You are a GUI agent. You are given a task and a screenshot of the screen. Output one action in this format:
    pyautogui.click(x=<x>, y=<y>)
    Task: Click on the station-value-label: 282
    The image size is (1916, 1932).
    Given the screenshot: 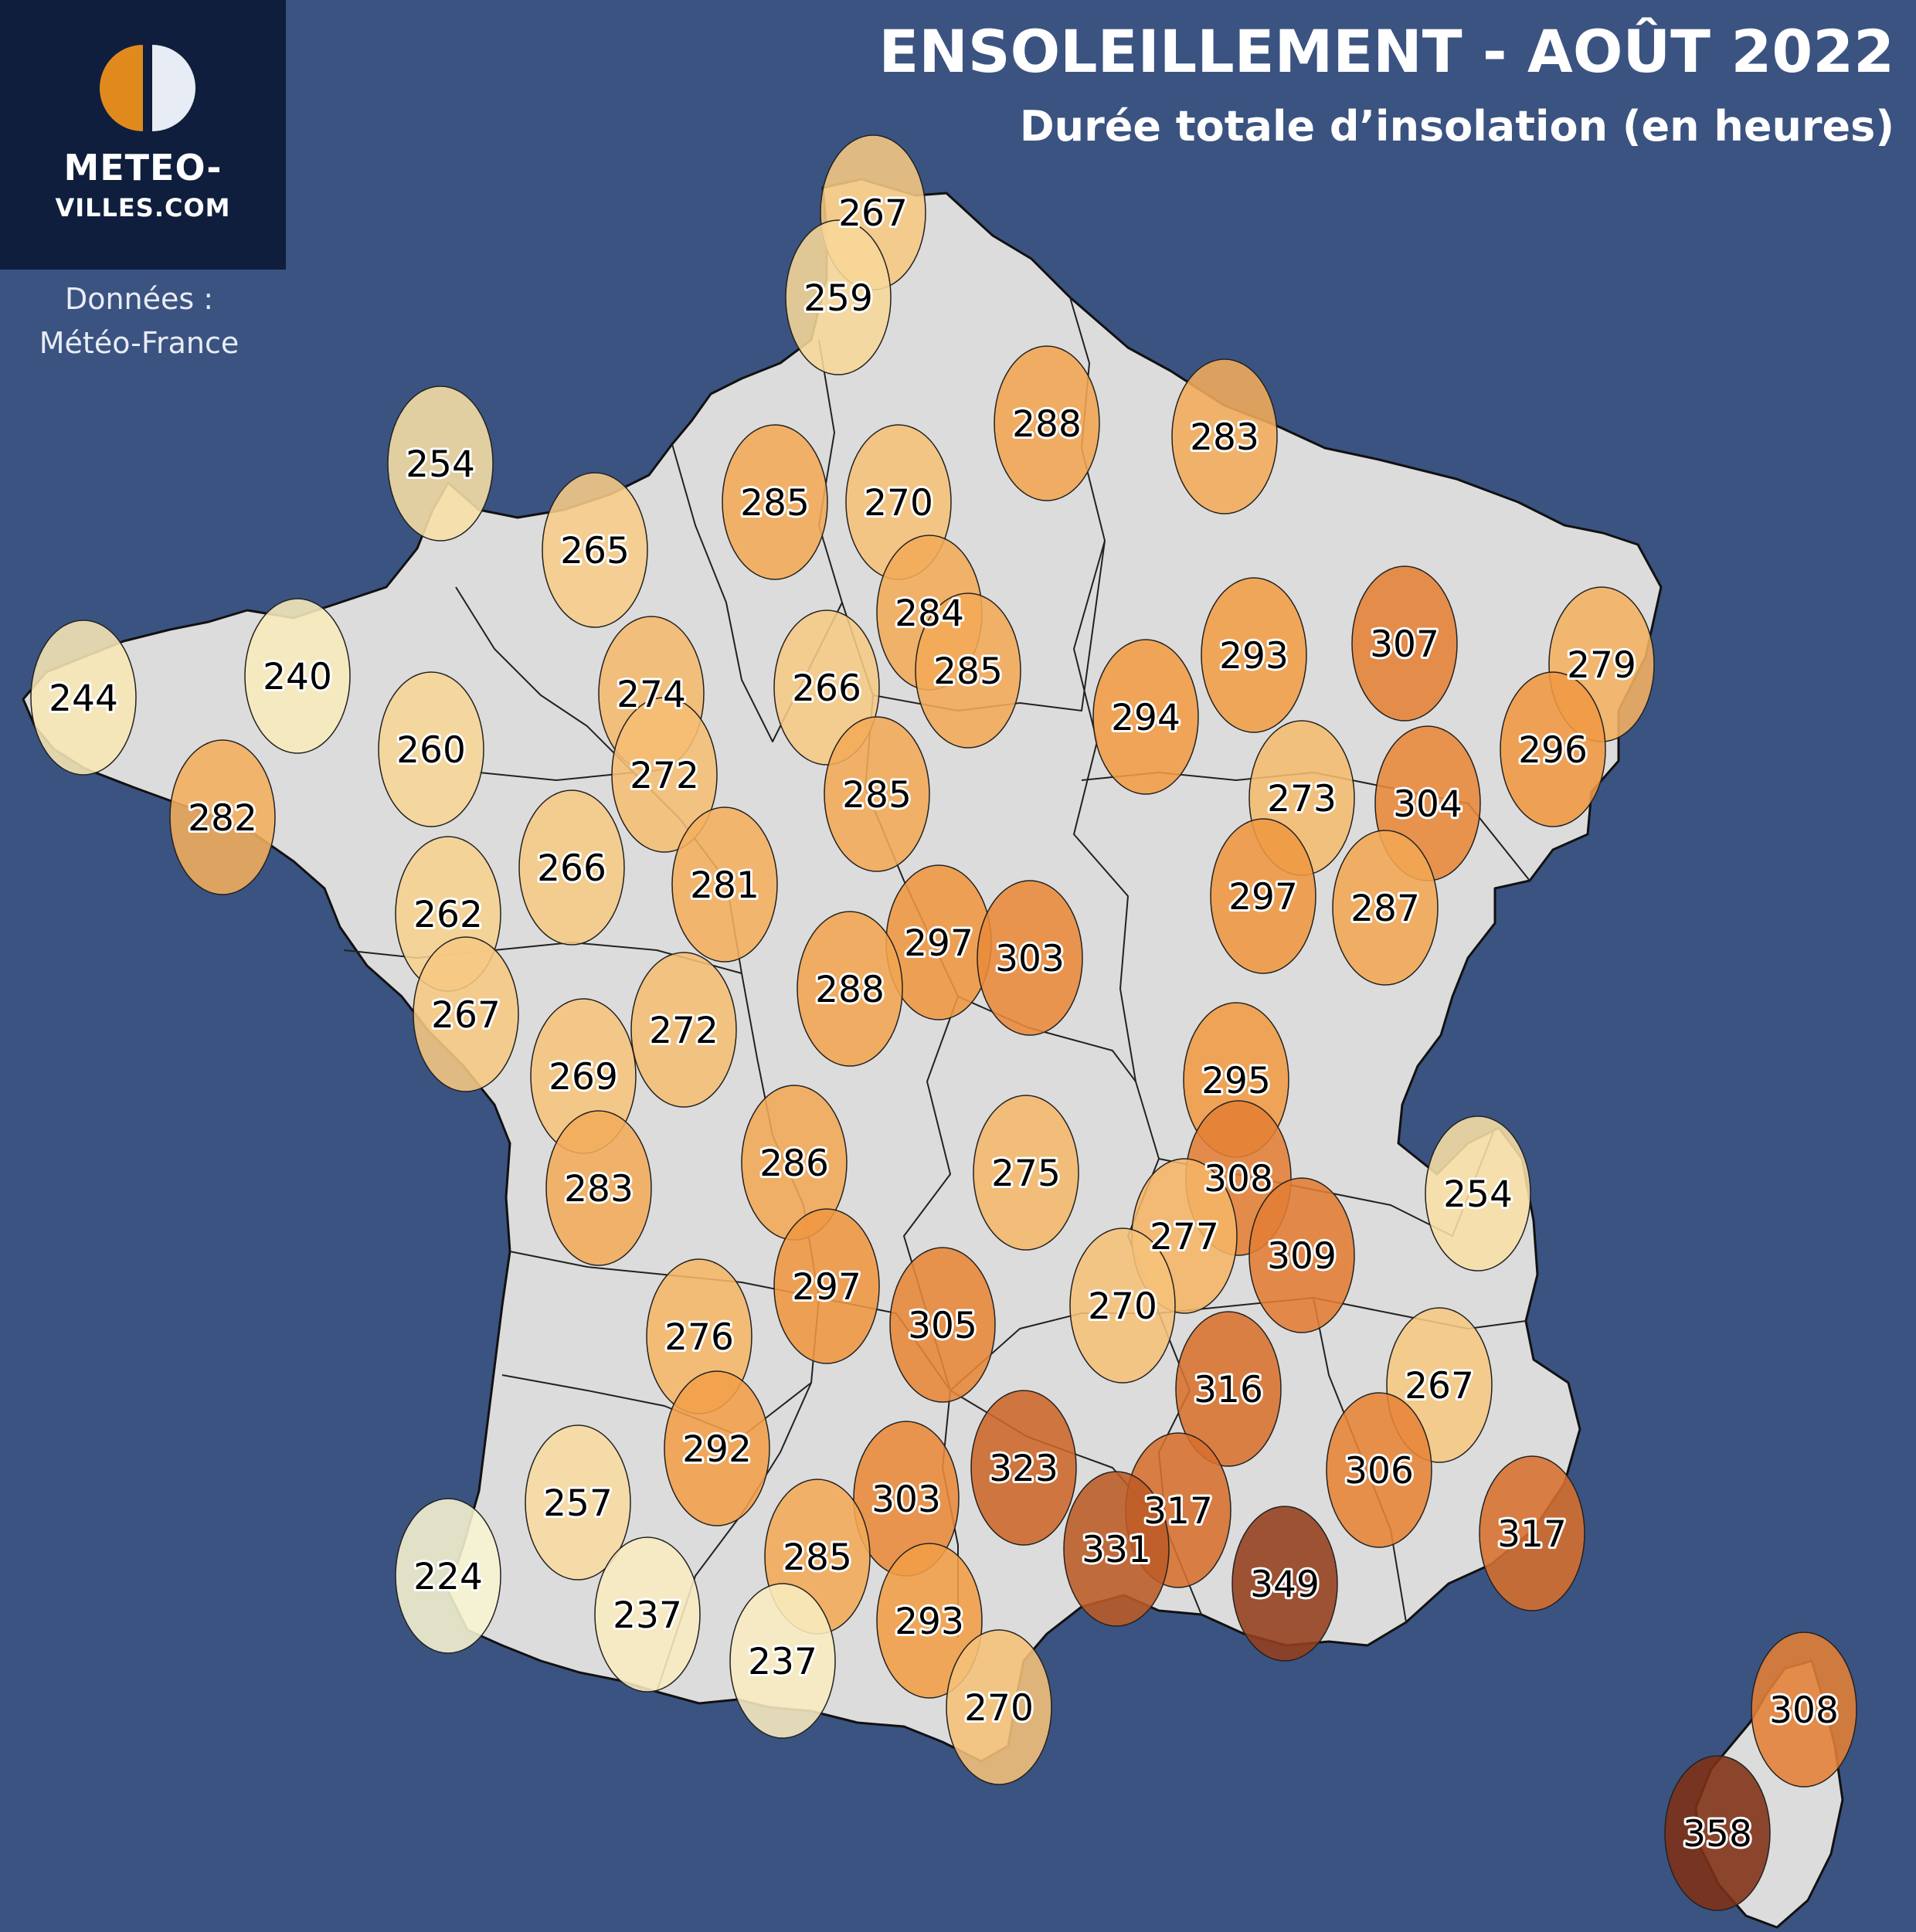 What is the action you would take?
    pyautogui.click(x=222, y=818)
    